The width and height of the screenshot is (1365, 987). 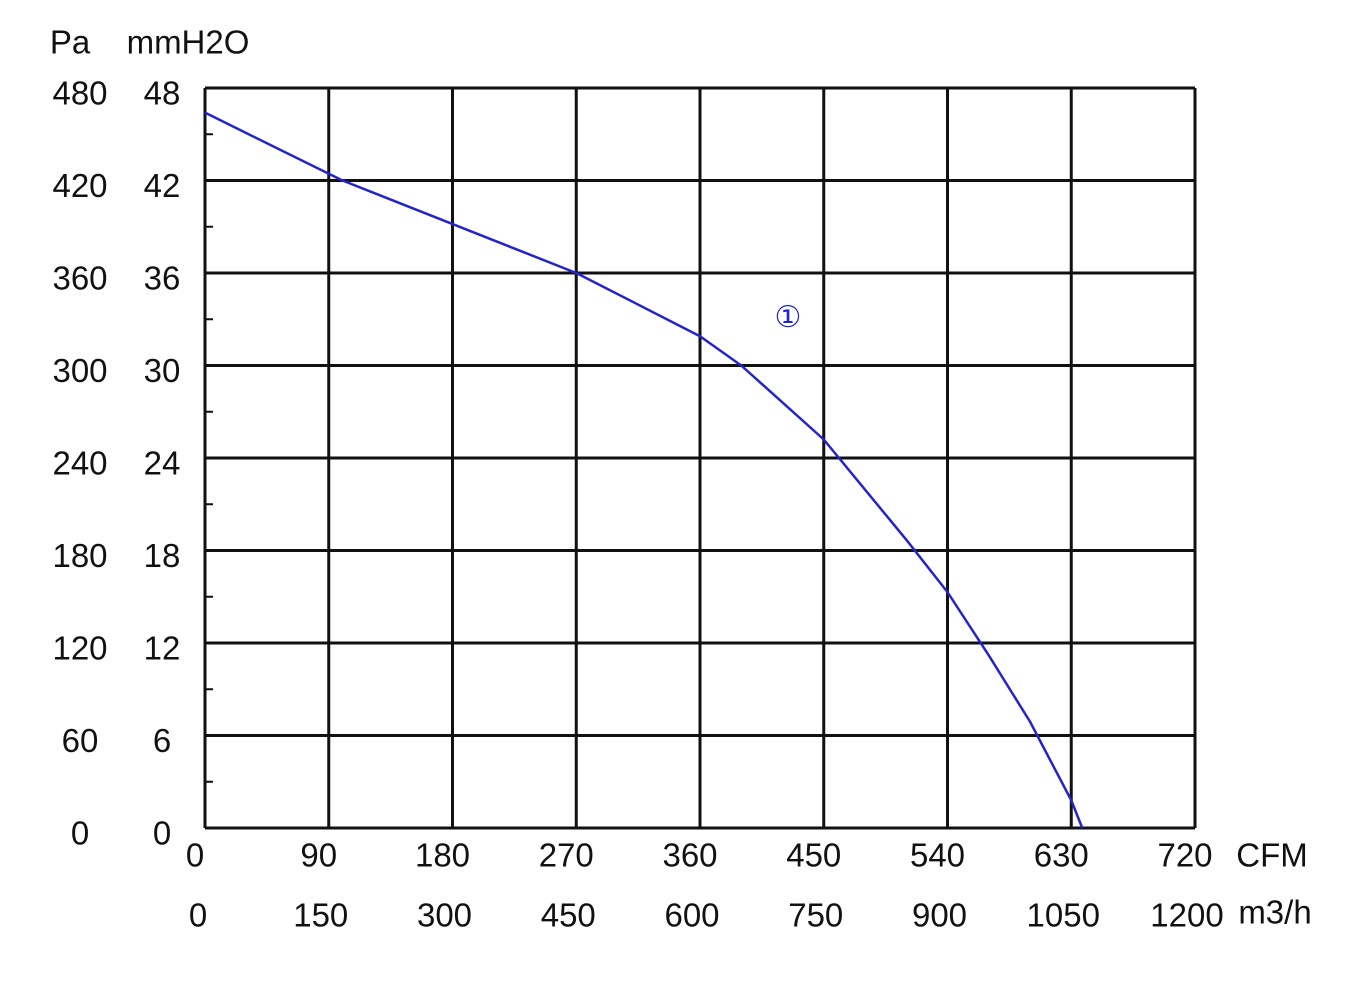 What do you see at coordinates (80, 833) in the screenshot?
I see `y-tick-label: 0` at bounding box center [80, 833].